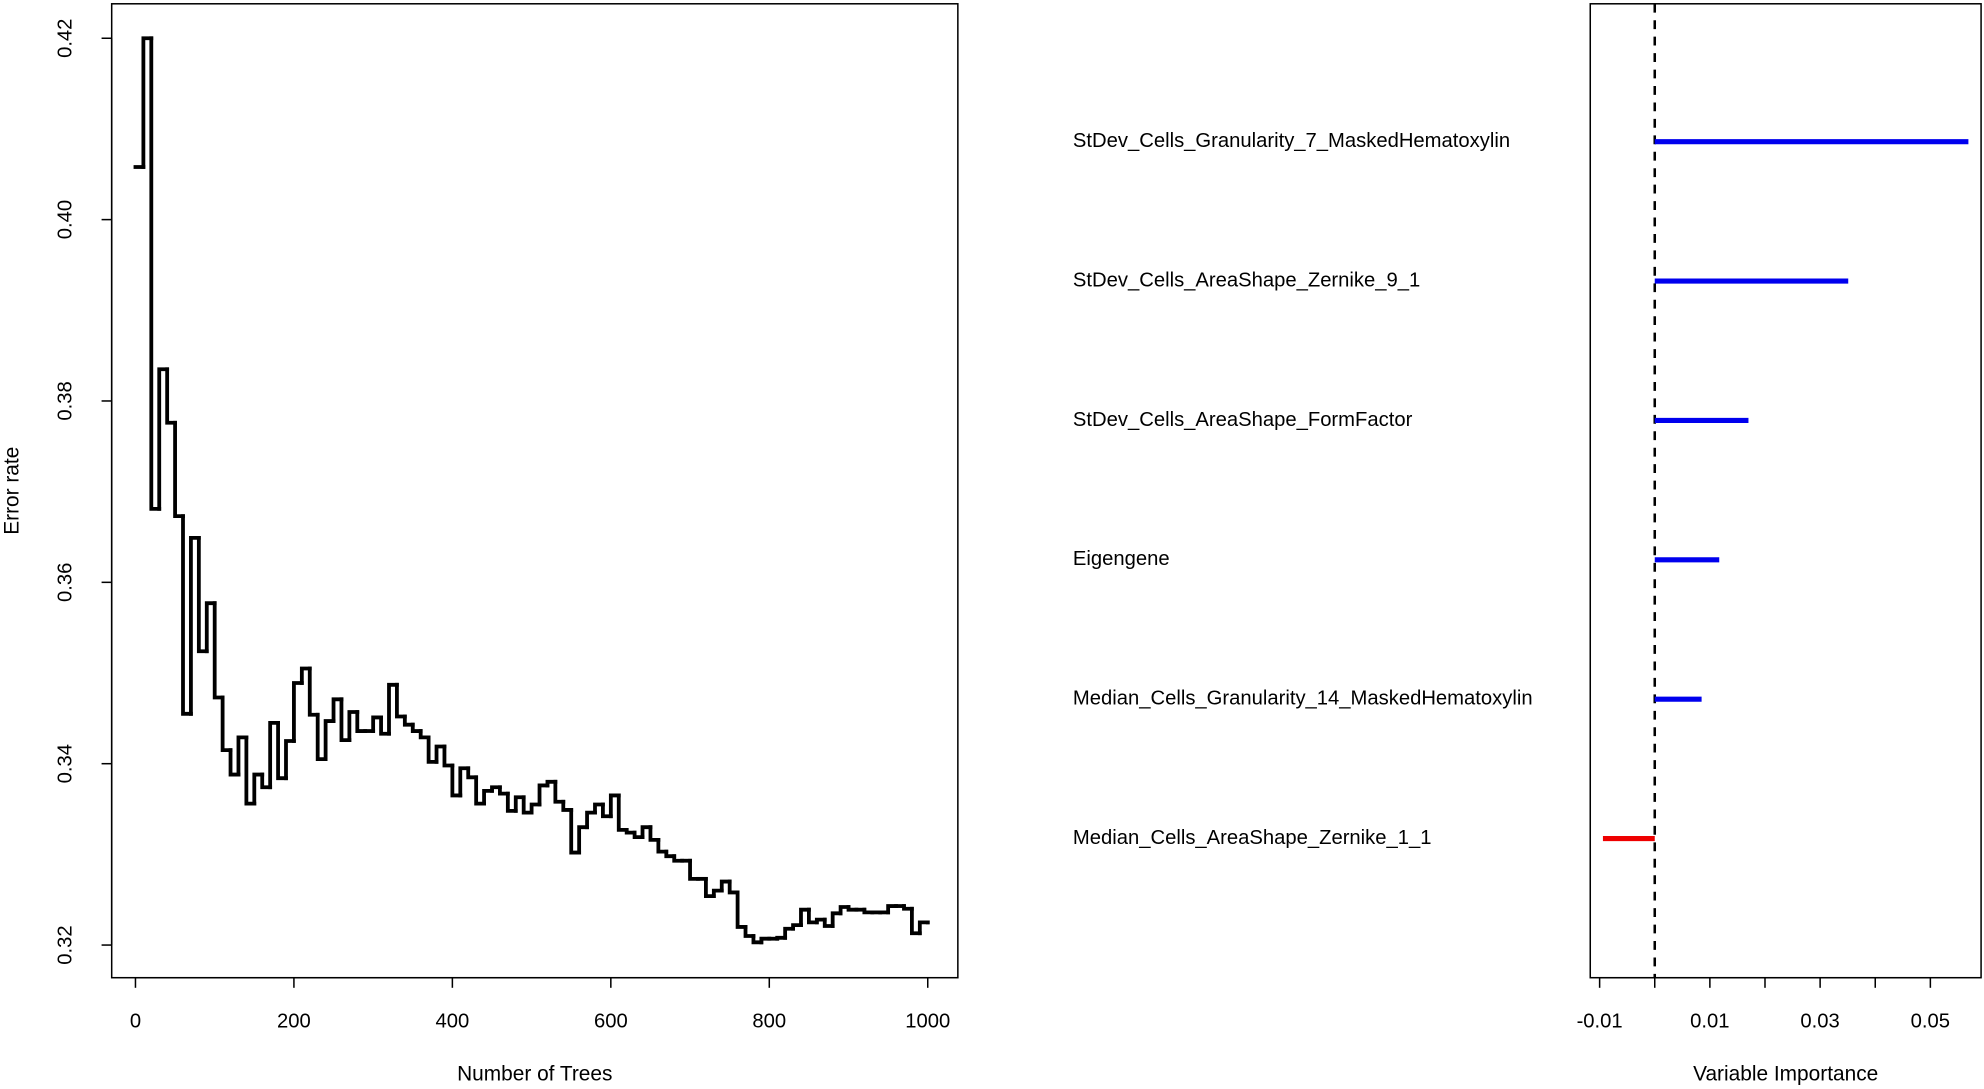  I want to click on x-tick-label: -0.01, so click(1600, 1021).